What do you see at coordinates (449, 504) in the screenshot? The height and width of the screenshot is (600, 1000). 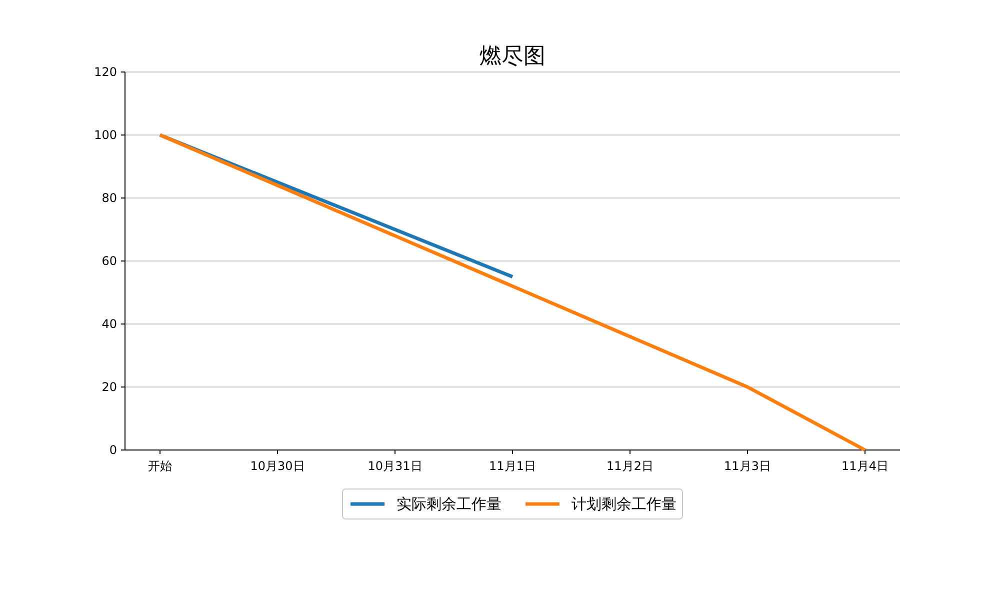 I see `legend-label: 实际剩余工作量` at bounding box center [449, 504].